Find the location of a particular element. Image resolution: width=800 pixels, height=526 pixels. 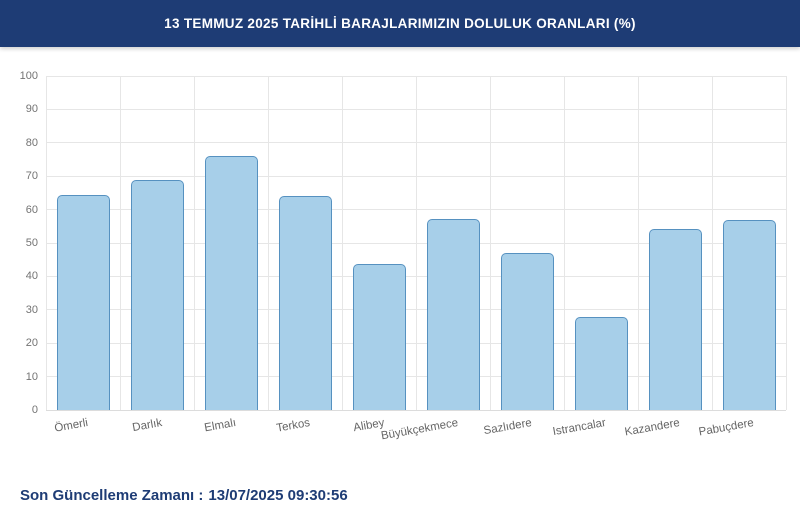

bar-darlık is located at coordinates (157, 294).